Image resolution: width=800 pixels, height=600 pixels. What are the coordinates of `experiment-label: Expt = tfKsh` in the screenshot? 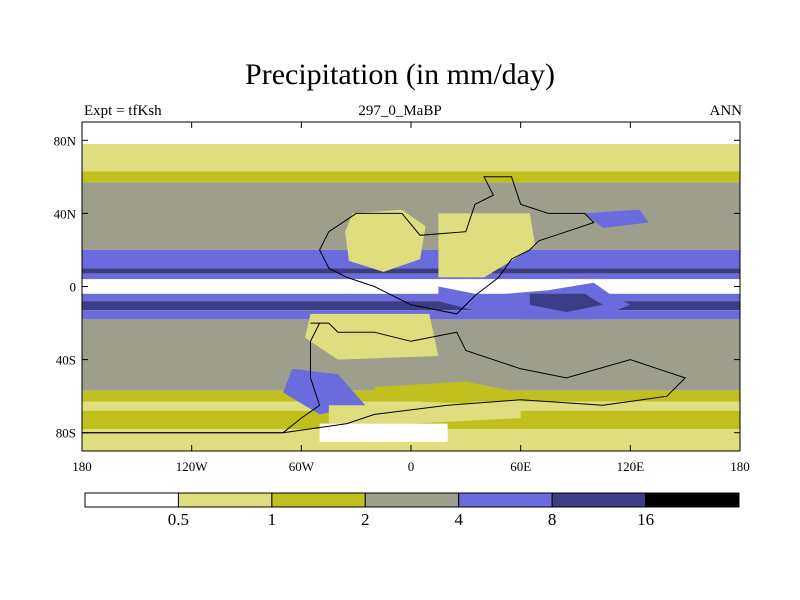 It's located at (123, 111).